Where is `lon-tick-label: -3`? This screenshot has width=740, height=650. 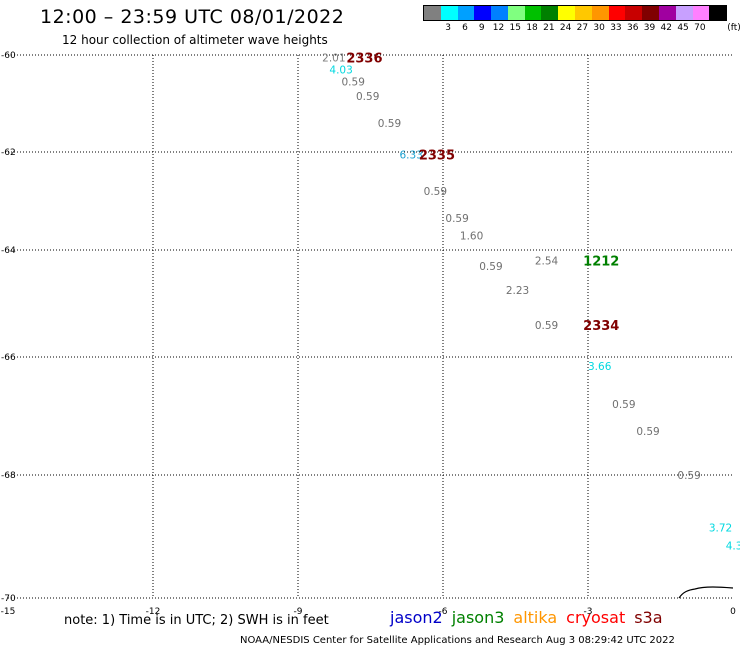
lon-tick-label: -3 is located at coordinates (588, 612).